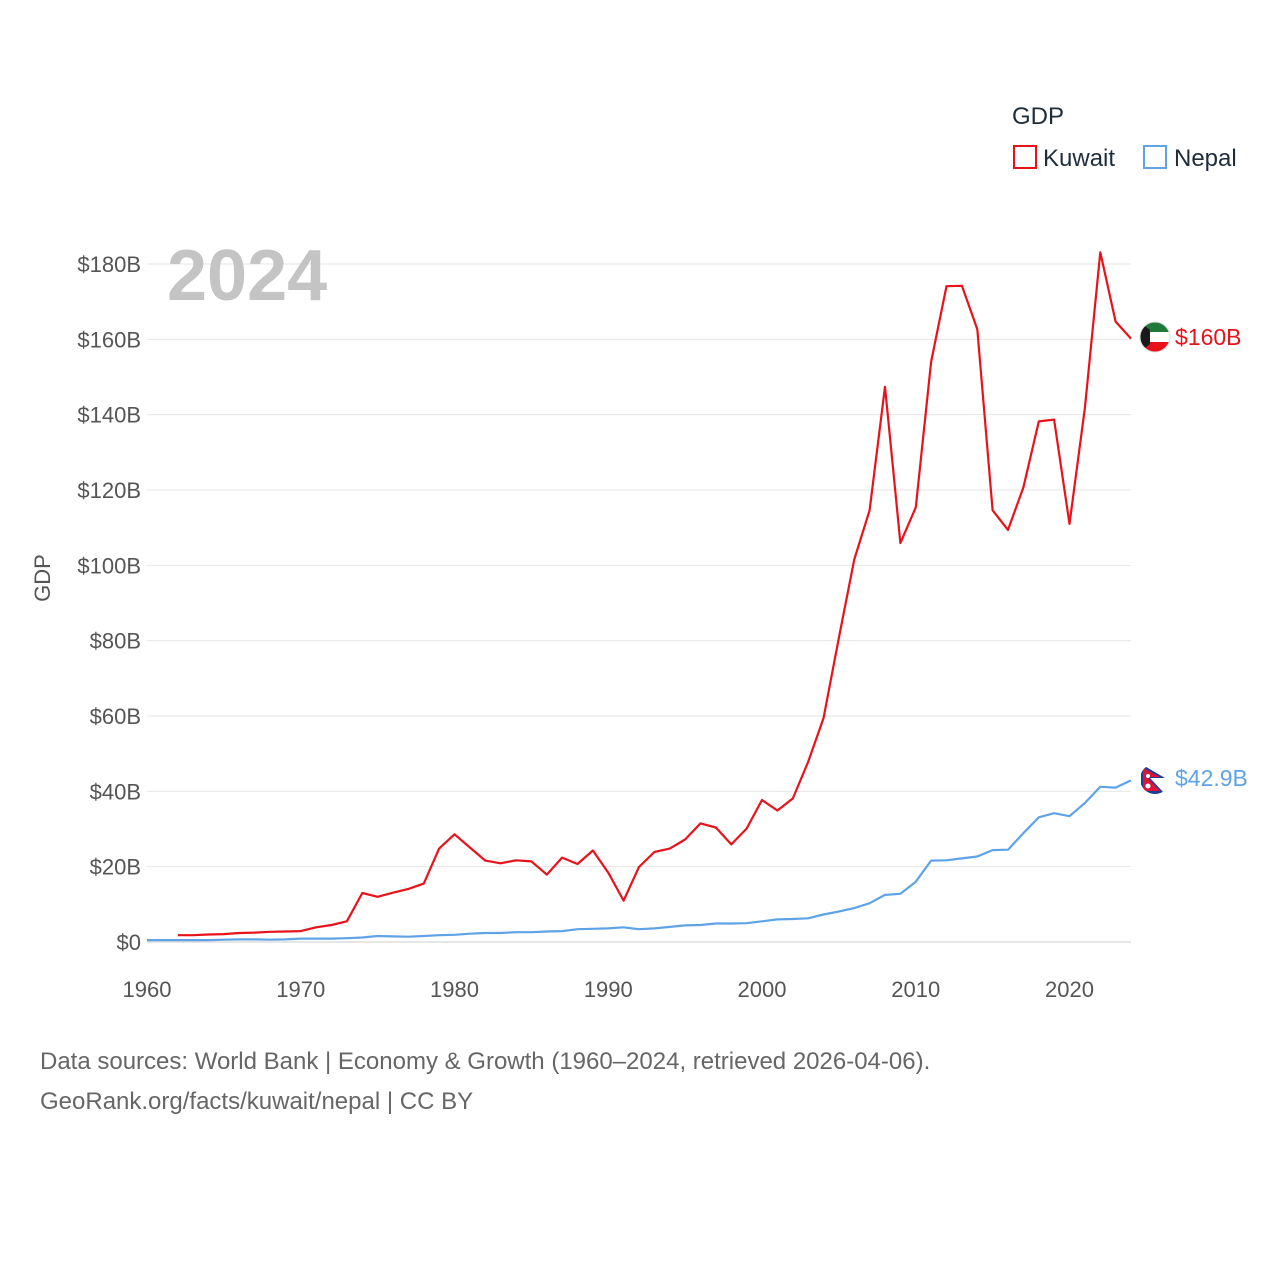 The height and width of the screenshot is (1280, 1280). What do you see at coordinates (115, 716) in the screenshot?
I see `y-tick-label: $60B` at bounding box center [115, 716].